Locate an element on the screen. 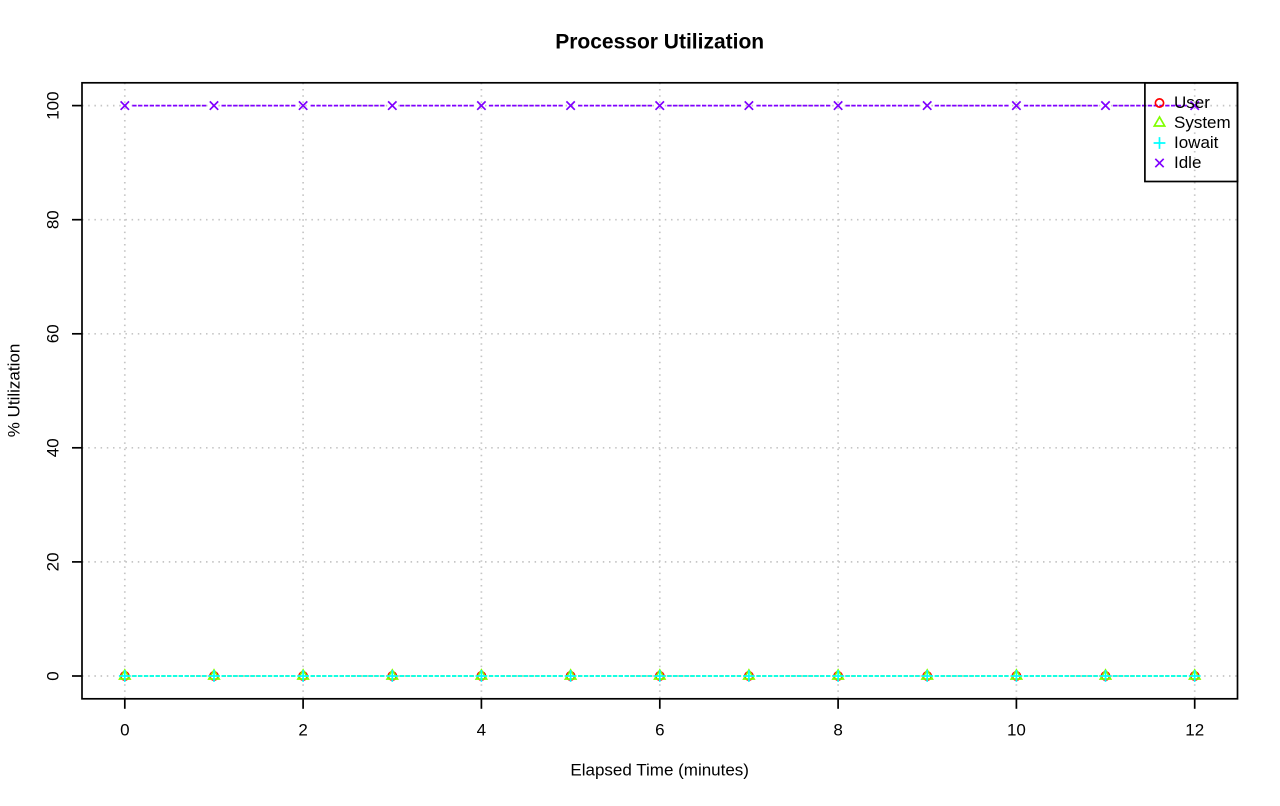 The image size is (1280, 806). svg-text: 8 is located at coordinates (837, 729).